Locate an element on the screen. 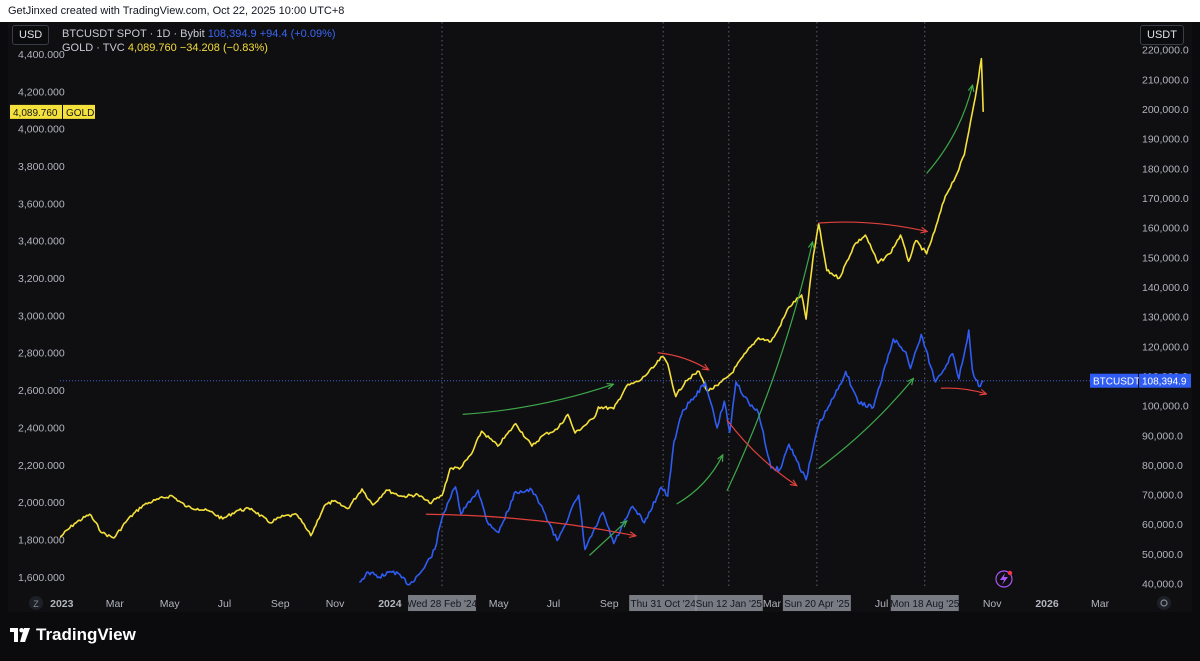 The image size is (1200, 661). right-tick-label: 80,000.0 is located at coordinates (1162, 466).